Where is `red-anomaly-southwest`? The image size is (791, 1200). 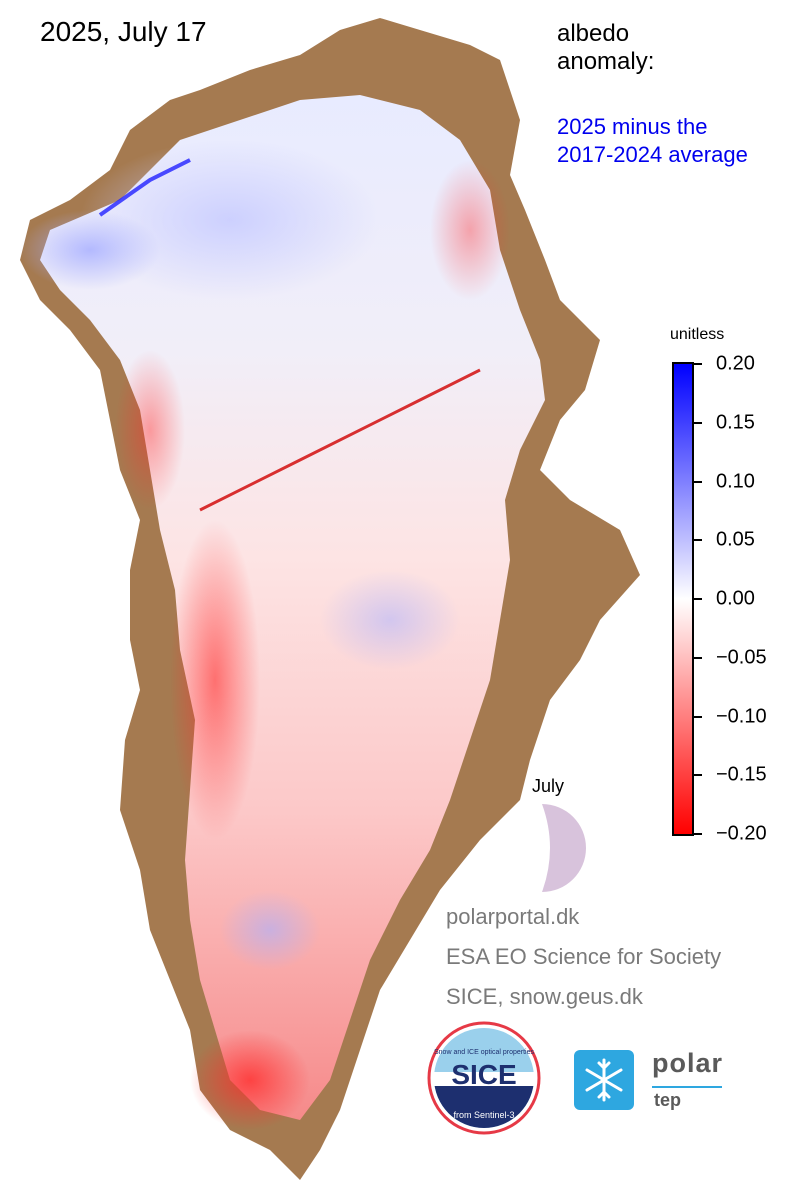 red-anomaly-southwest is located at coordinates (250, 1080).